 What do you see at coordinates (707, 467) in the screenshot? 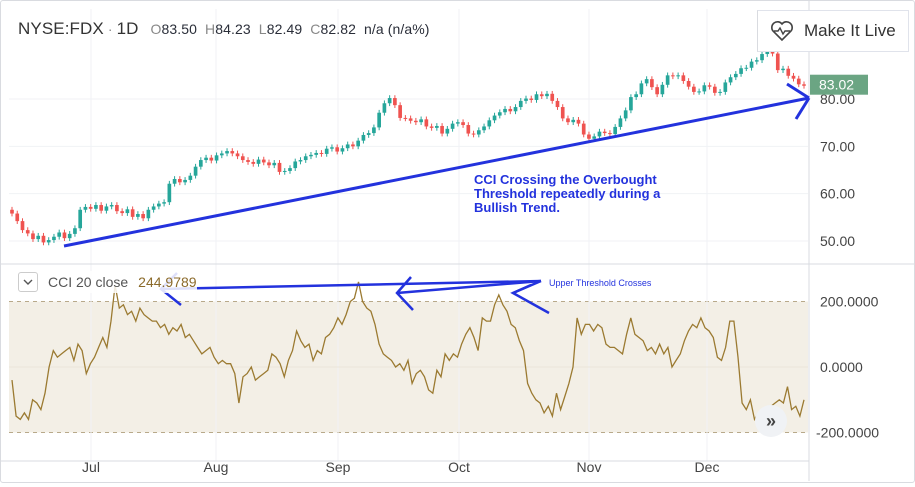
I see `time-axis-tick: Dec` at bounding box center [707, 467].